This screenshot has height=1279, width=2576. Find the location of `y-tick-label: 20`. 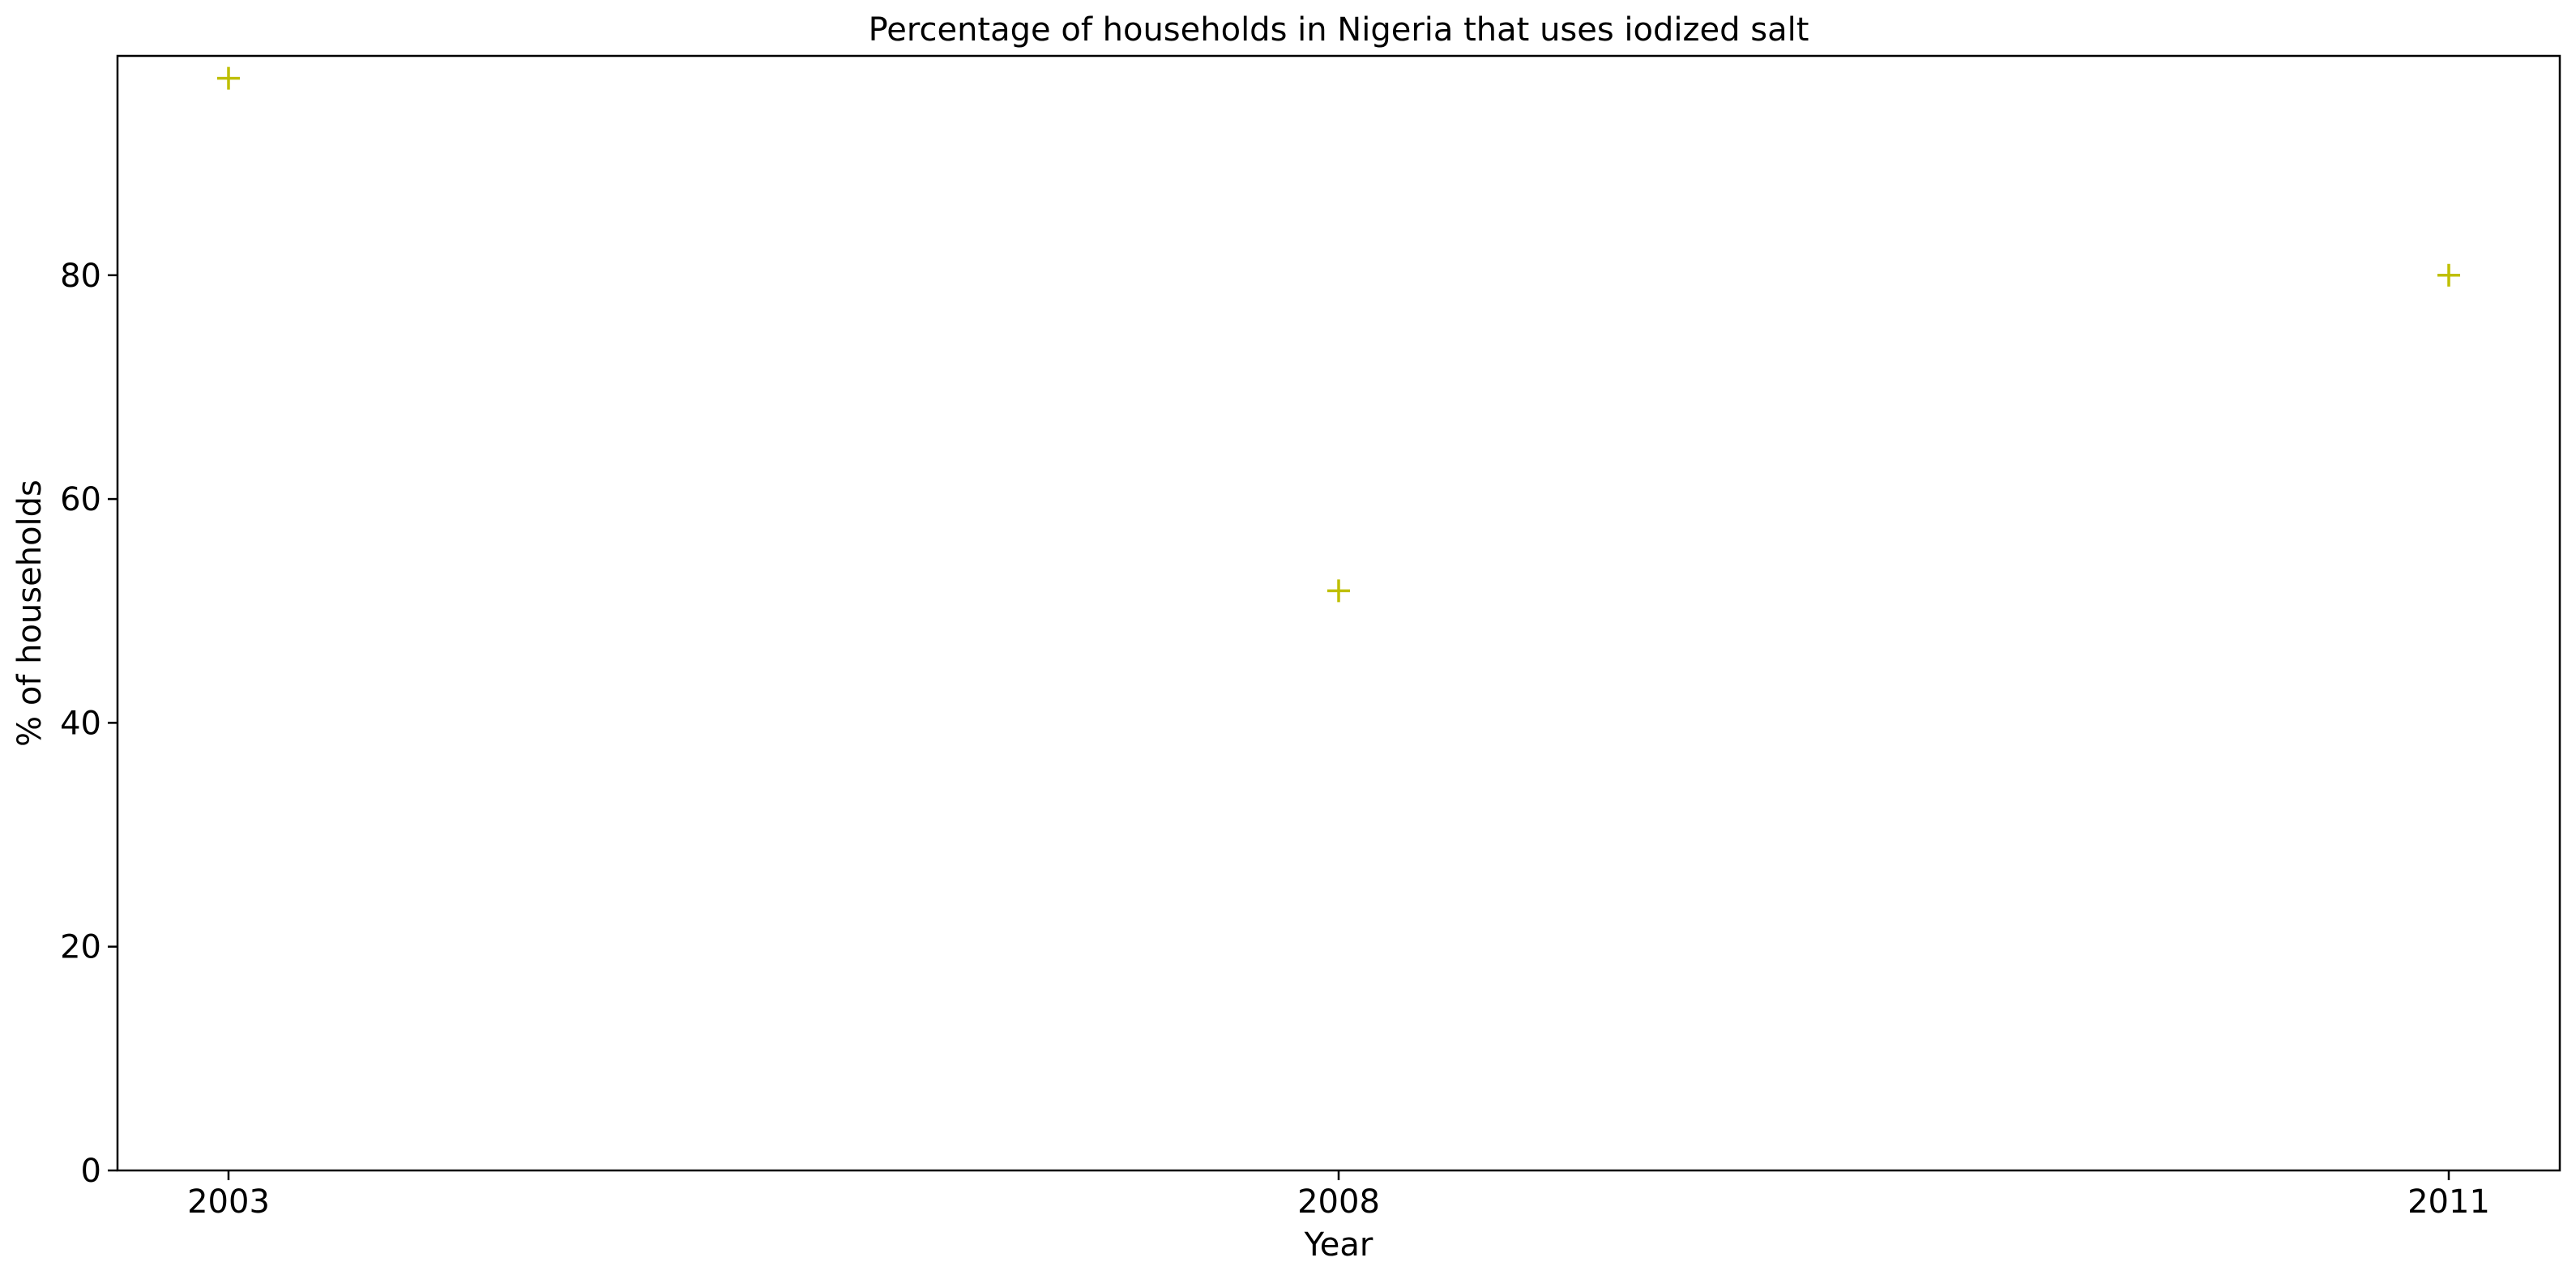

y-tick-label: 20 is located at coordinates (80, 947).